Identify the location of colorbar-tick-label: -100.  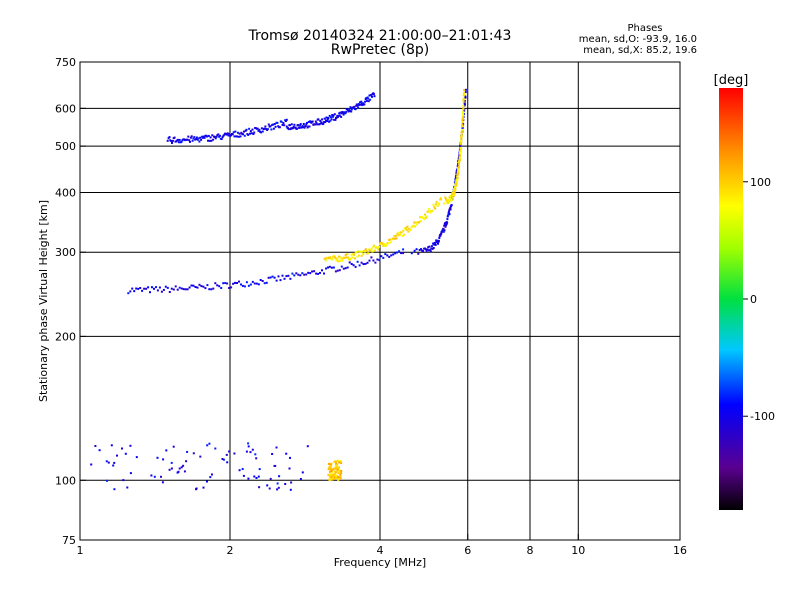
(762, 416).